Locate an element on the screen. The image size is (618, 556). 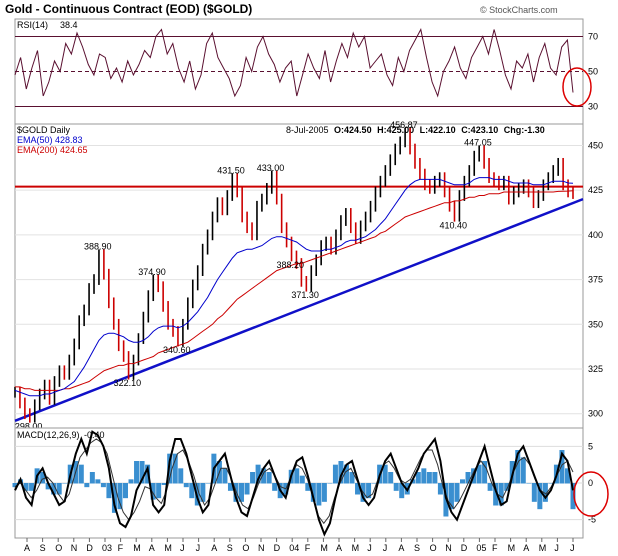
macd-highlight-circle is located at coordinates (591, 494).